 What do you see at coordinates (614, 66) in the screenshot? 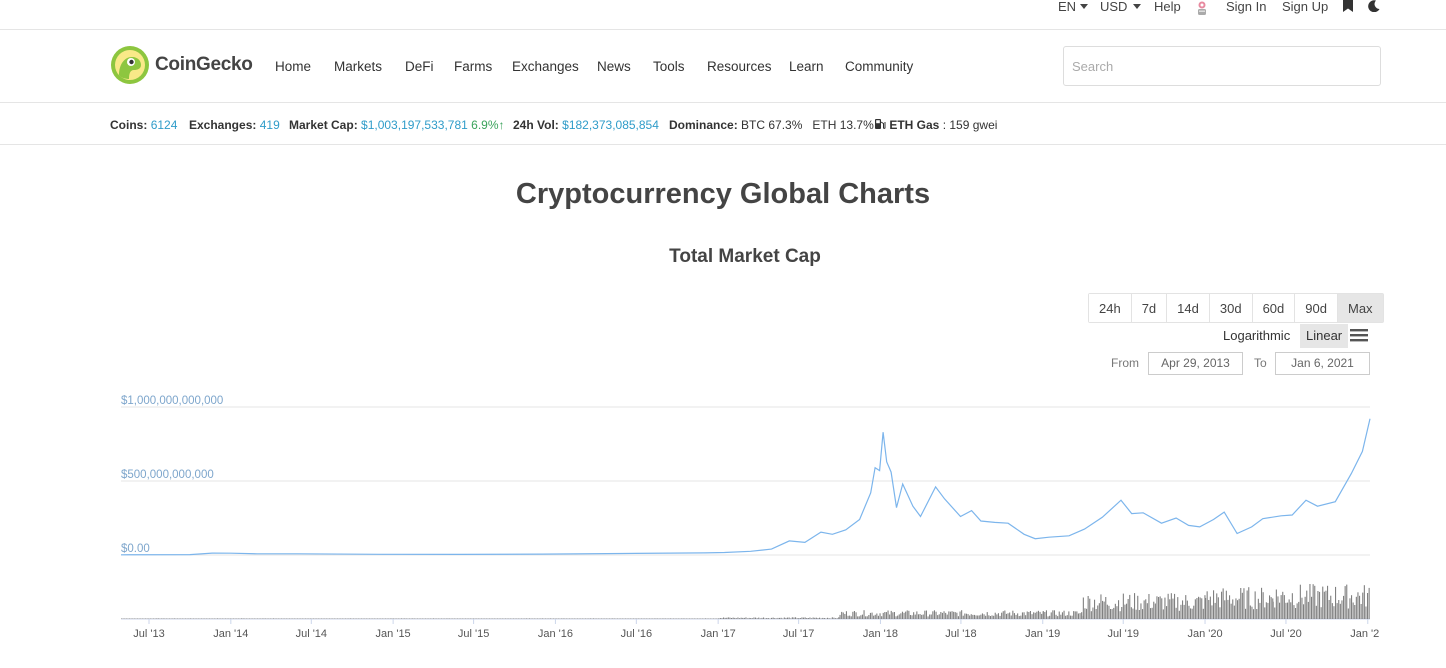
I see `nav-news: News` at bounding box center [614, 66].